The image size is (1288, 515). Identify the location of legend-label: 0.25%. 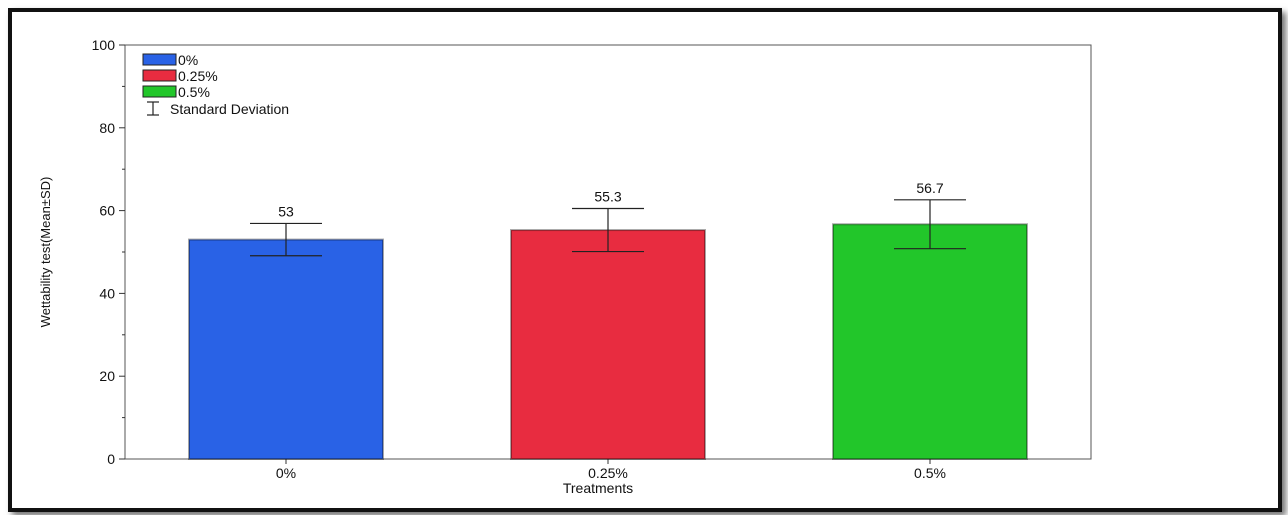
(198, 76).